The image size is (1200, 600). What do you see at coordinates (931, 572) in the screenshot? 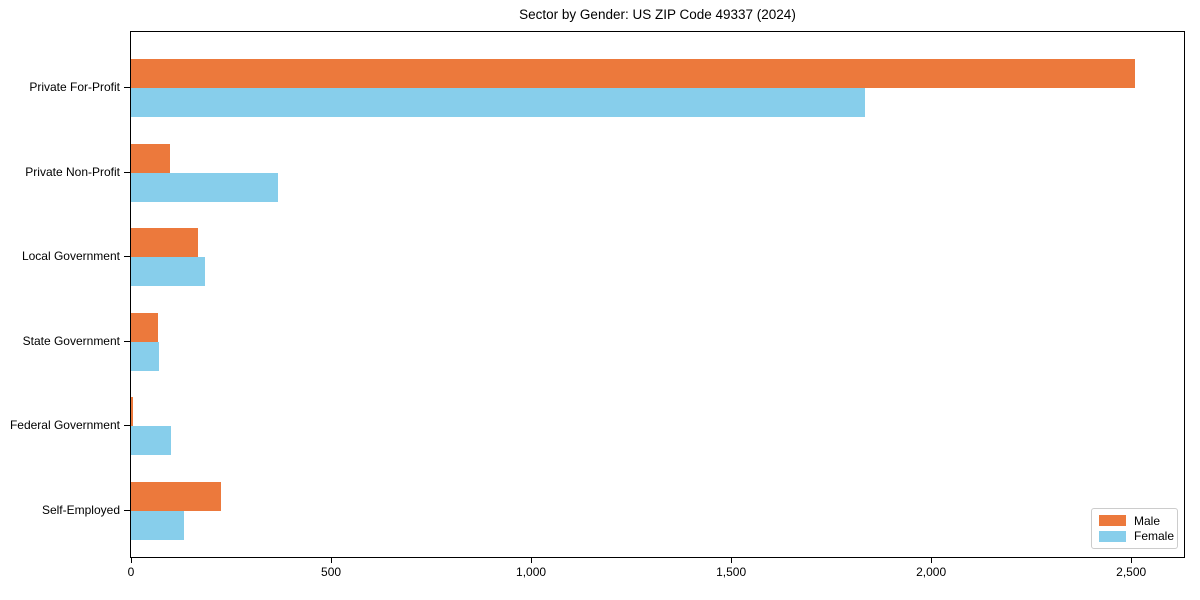
I see `x-label-2000: 2,000` at bounding box center [931, 572].